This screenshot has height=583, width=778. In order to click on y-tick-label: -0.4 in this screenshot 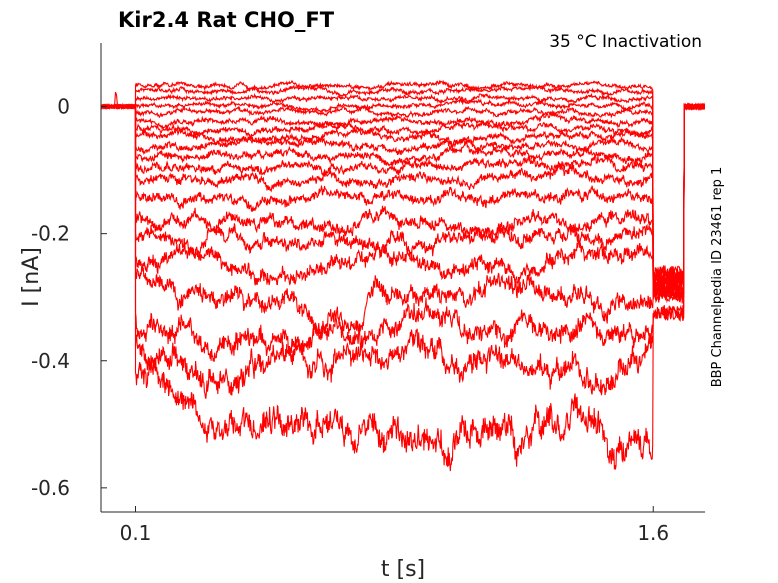, I will do `click(50, 361)`.